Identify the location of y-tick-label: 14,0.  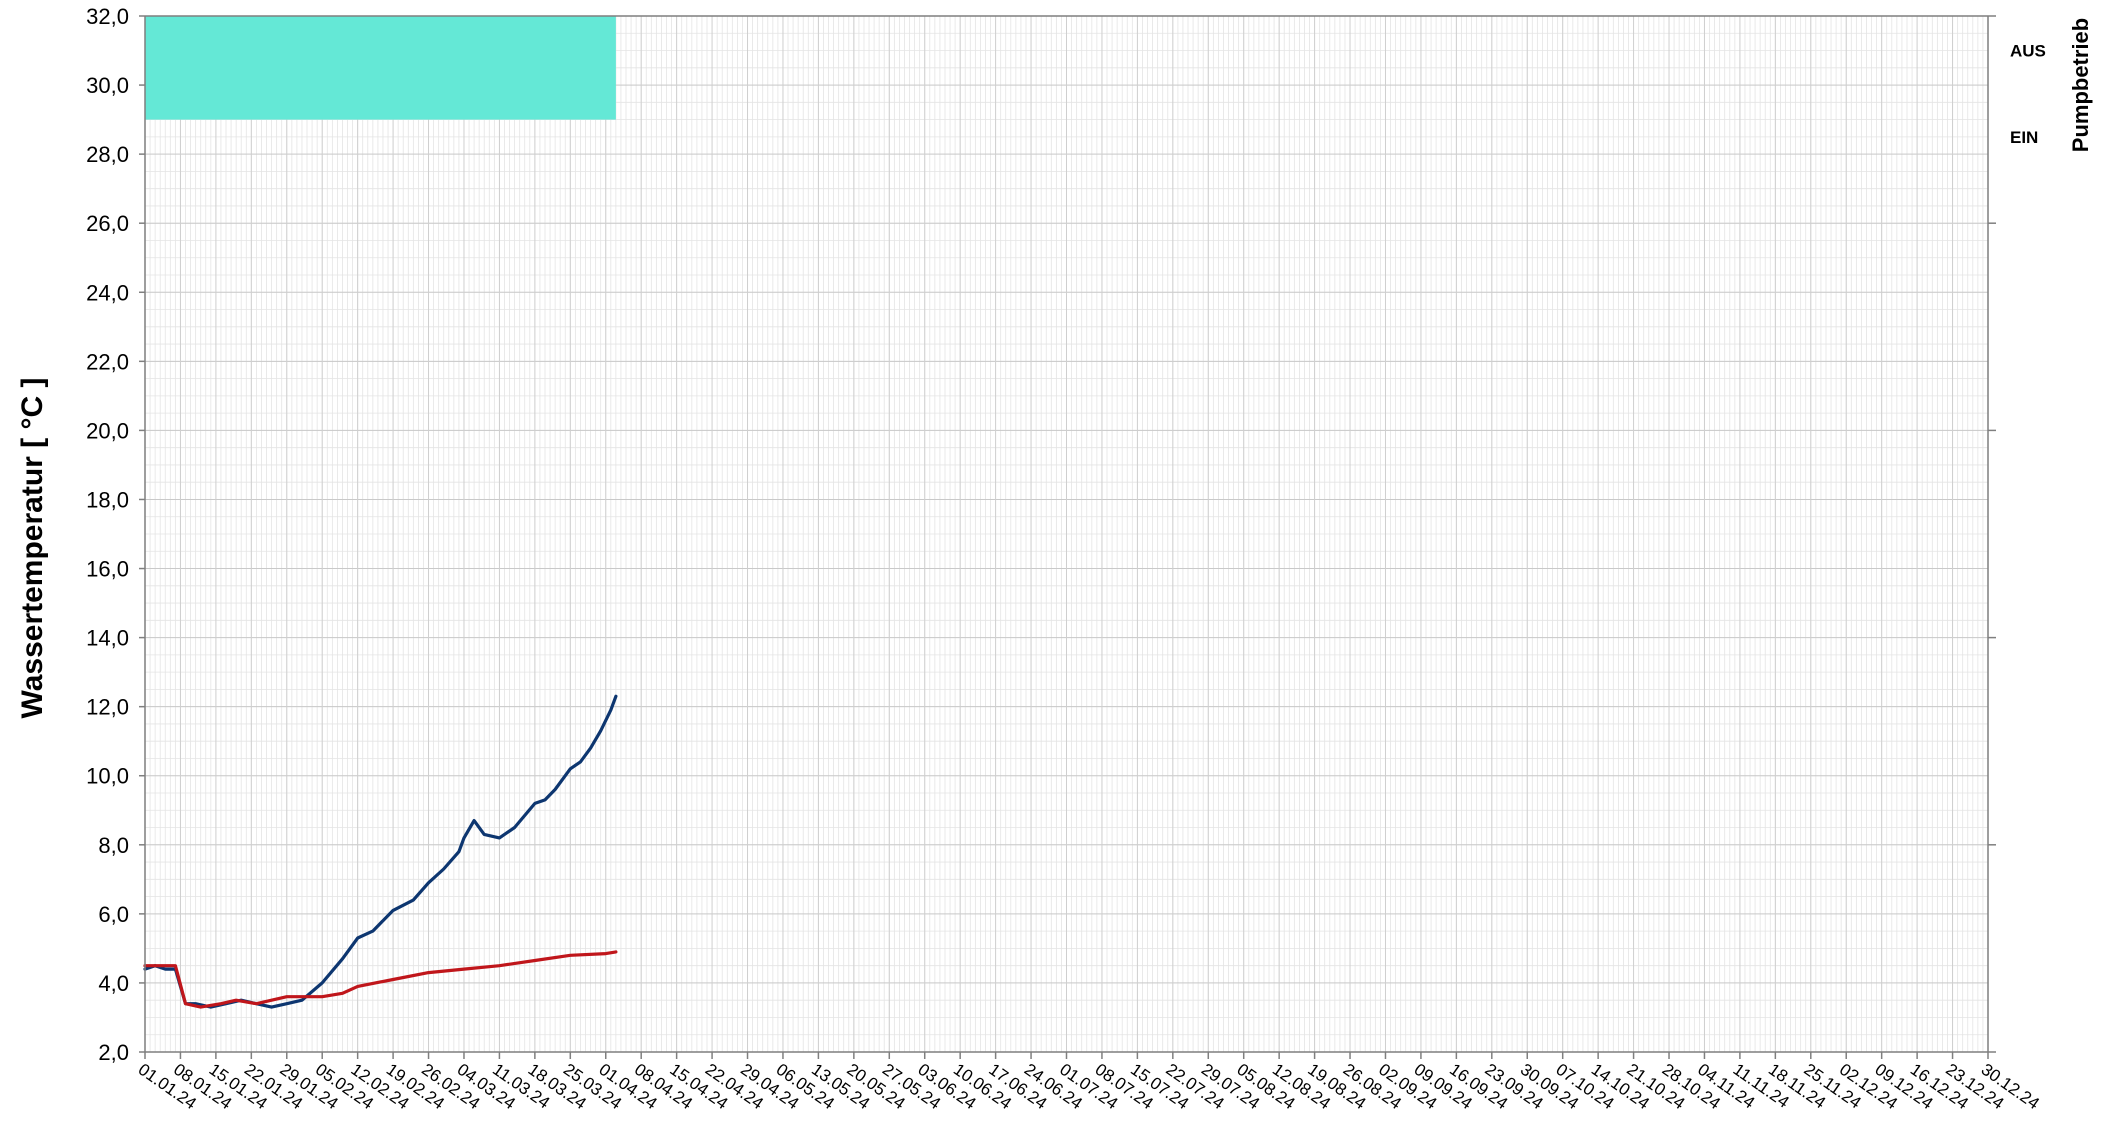
(107, 638).